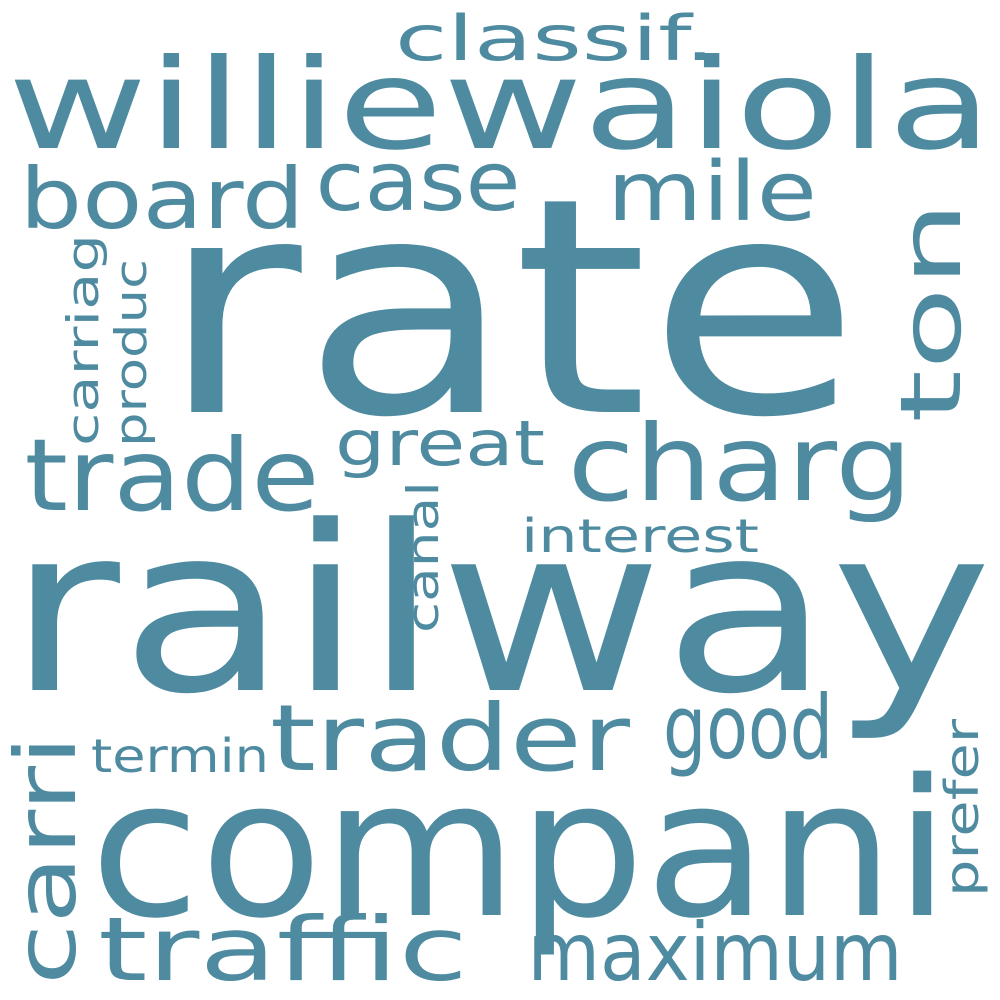 This screenshot has width=1000, height=1000. Describe the element at coordinates (748, 727) in the screenshot. I see `word-ton: good` at that location.